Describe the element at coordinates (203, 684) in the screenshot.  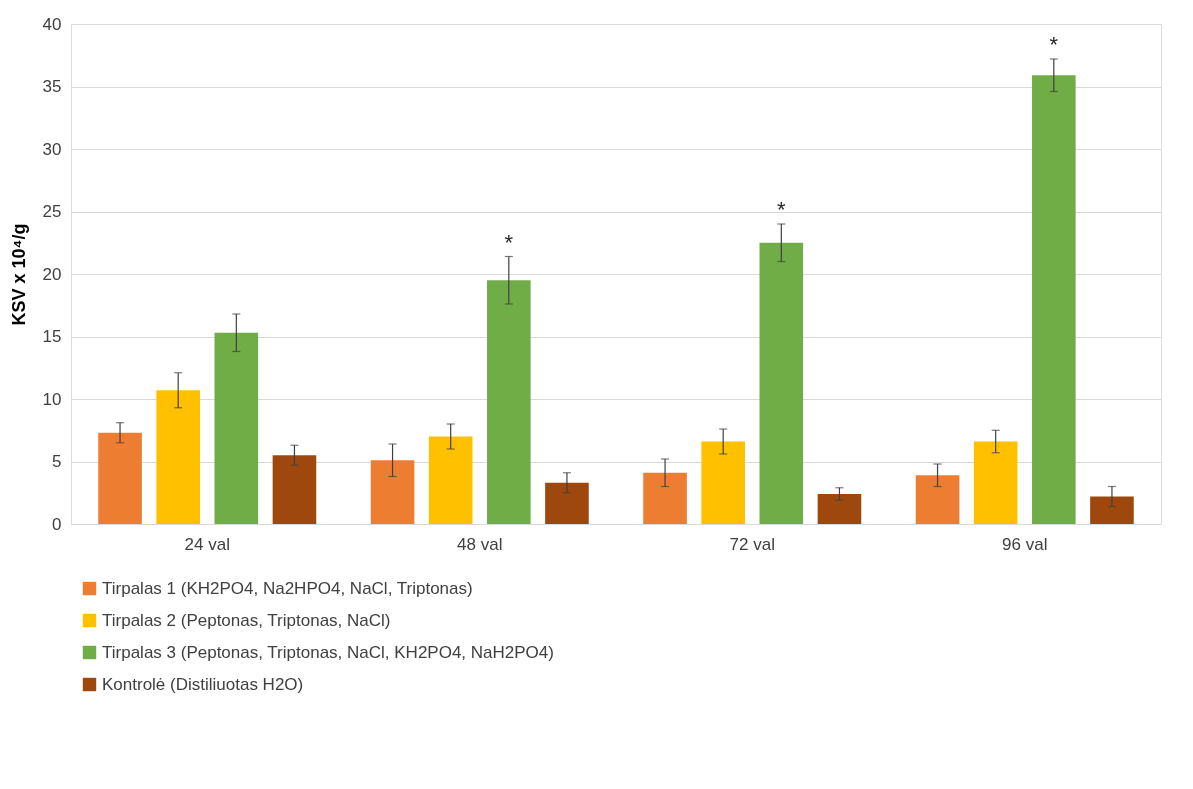
I see `legend-label: Kontrolė (Distiliuotas H2O)` at that location.